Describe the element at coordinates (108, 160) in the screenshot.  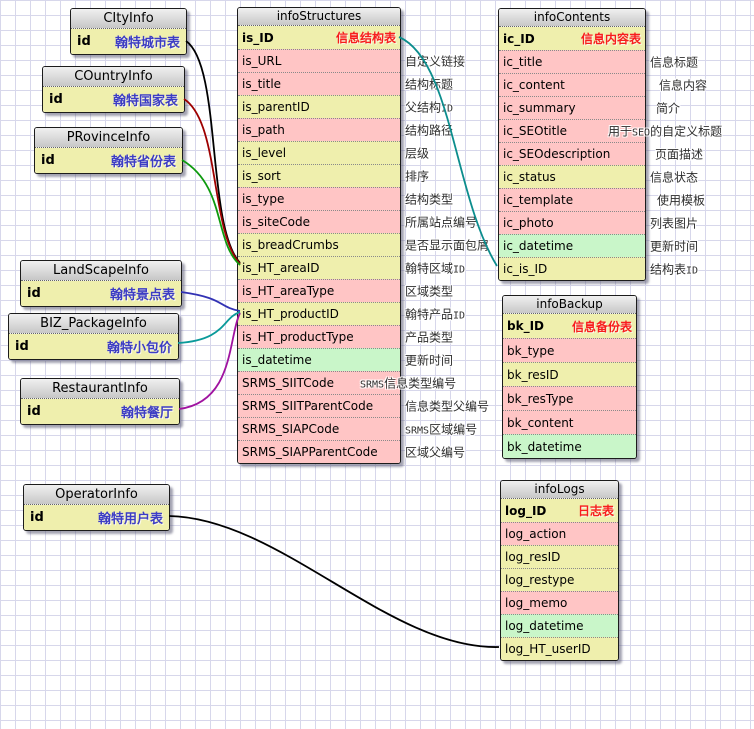
I see `key-row-id: id 翰特省份表` at that location.